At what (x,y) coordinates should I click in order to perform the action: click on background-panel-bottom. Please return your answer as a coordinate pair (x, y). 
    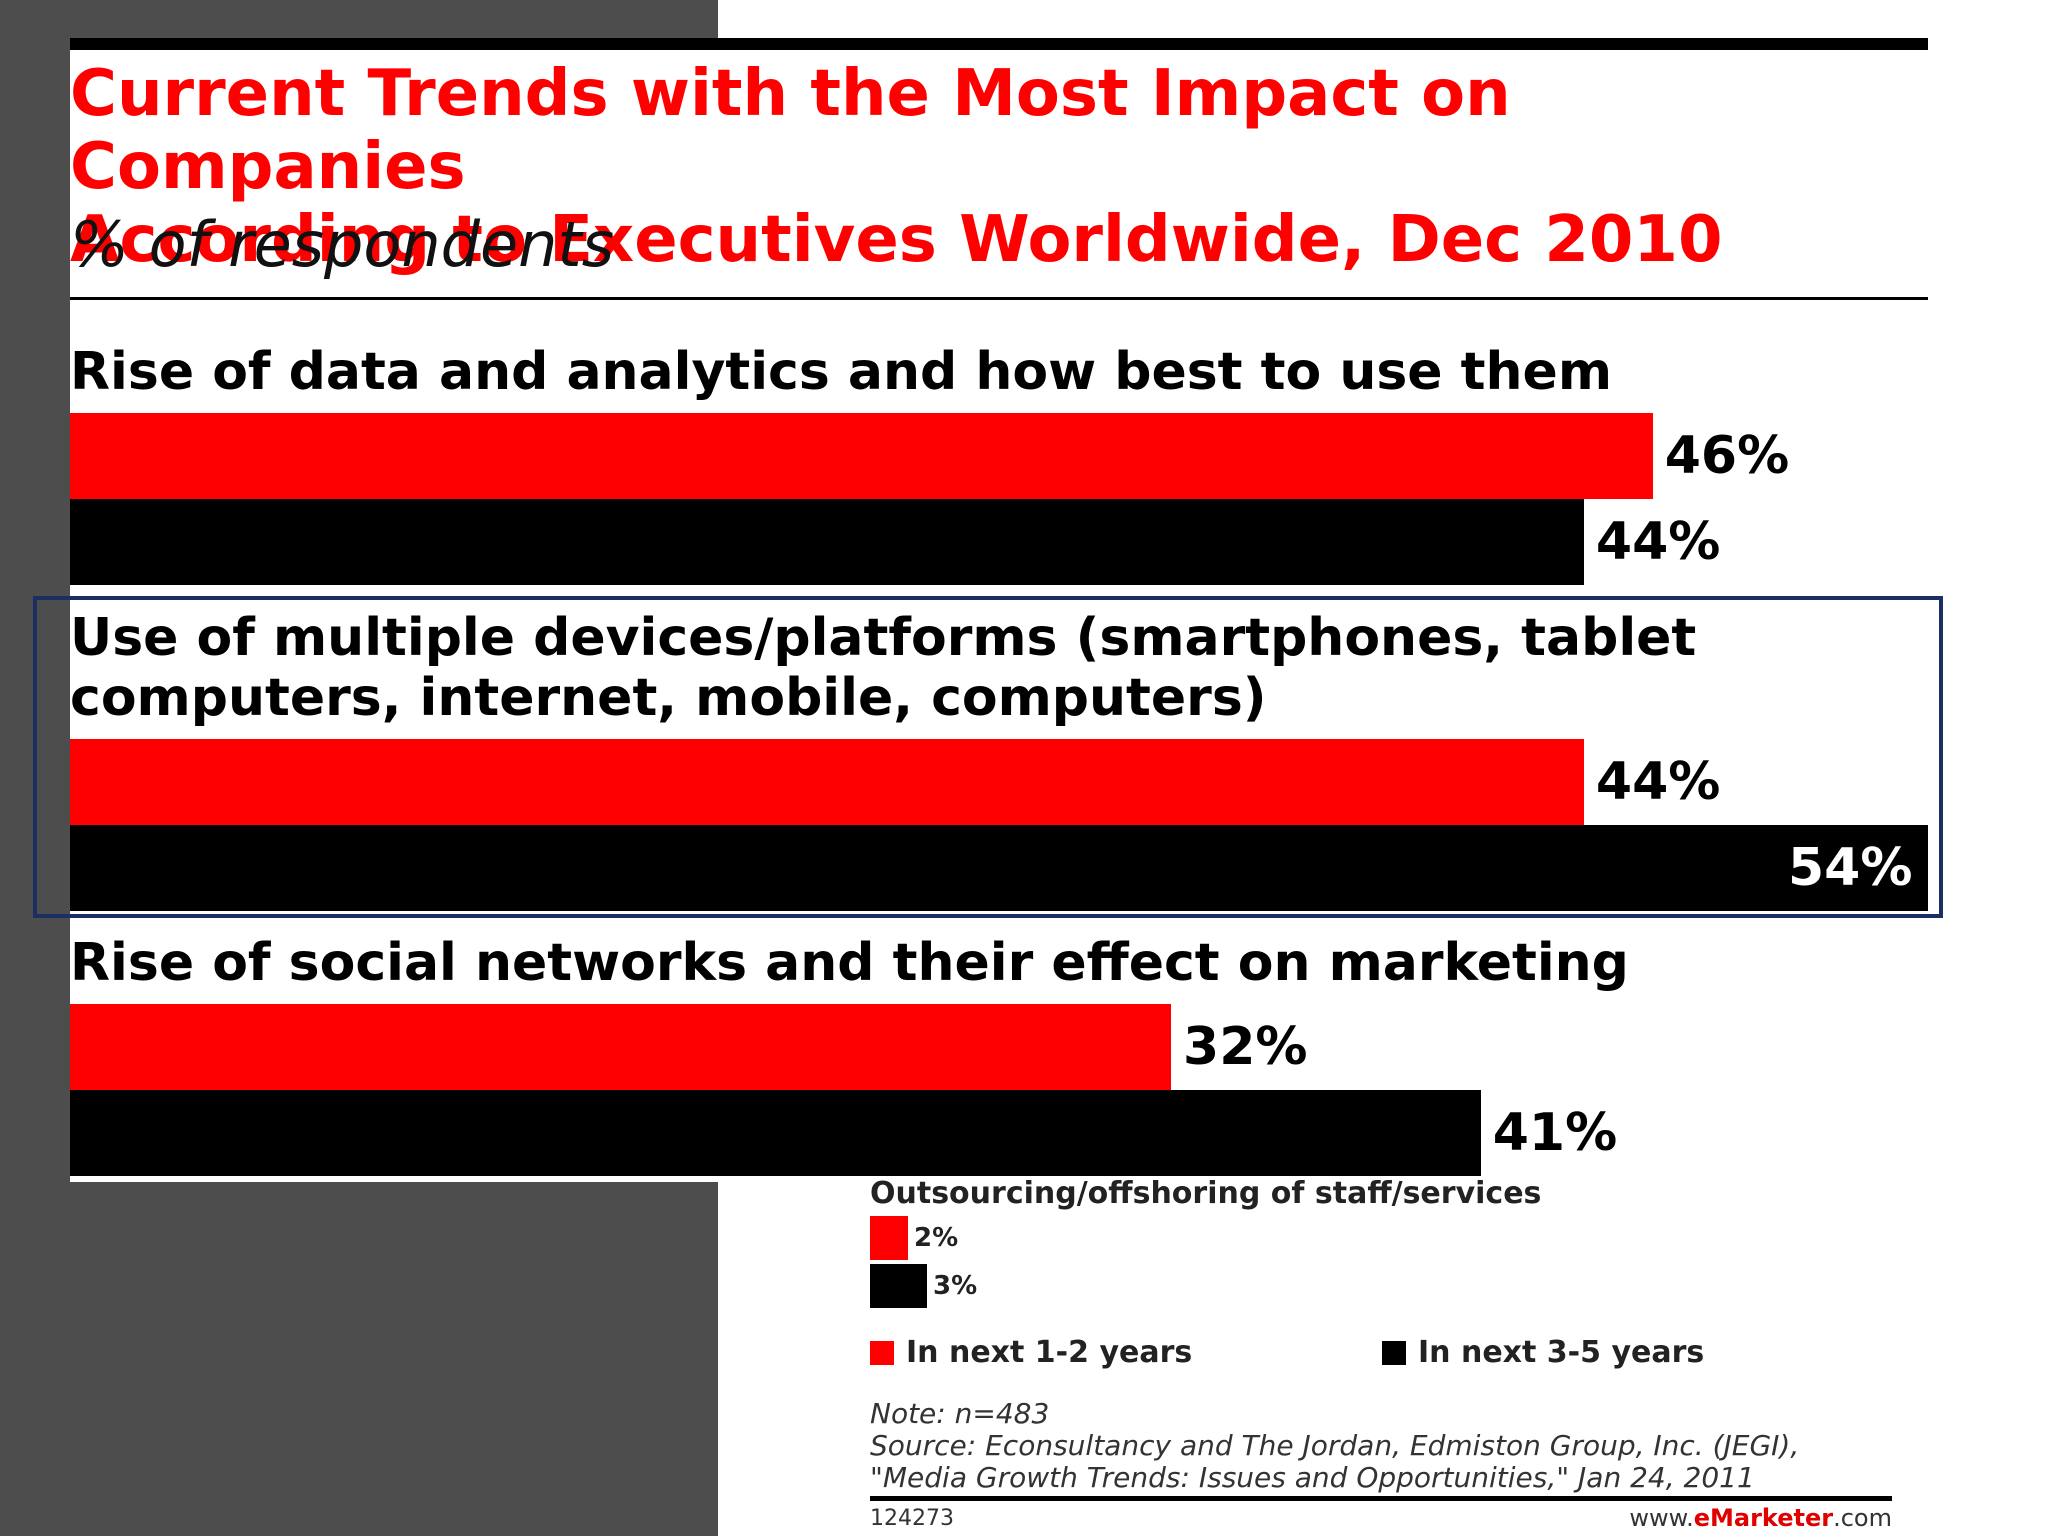
    Looking at the image, I should click on (359, 1359).